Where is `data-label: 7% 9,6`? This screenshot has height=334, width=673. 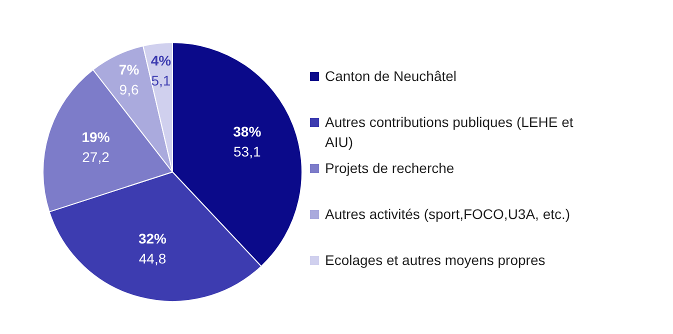 data-label: 7% 9,6 is located at coordinates (129, 80).